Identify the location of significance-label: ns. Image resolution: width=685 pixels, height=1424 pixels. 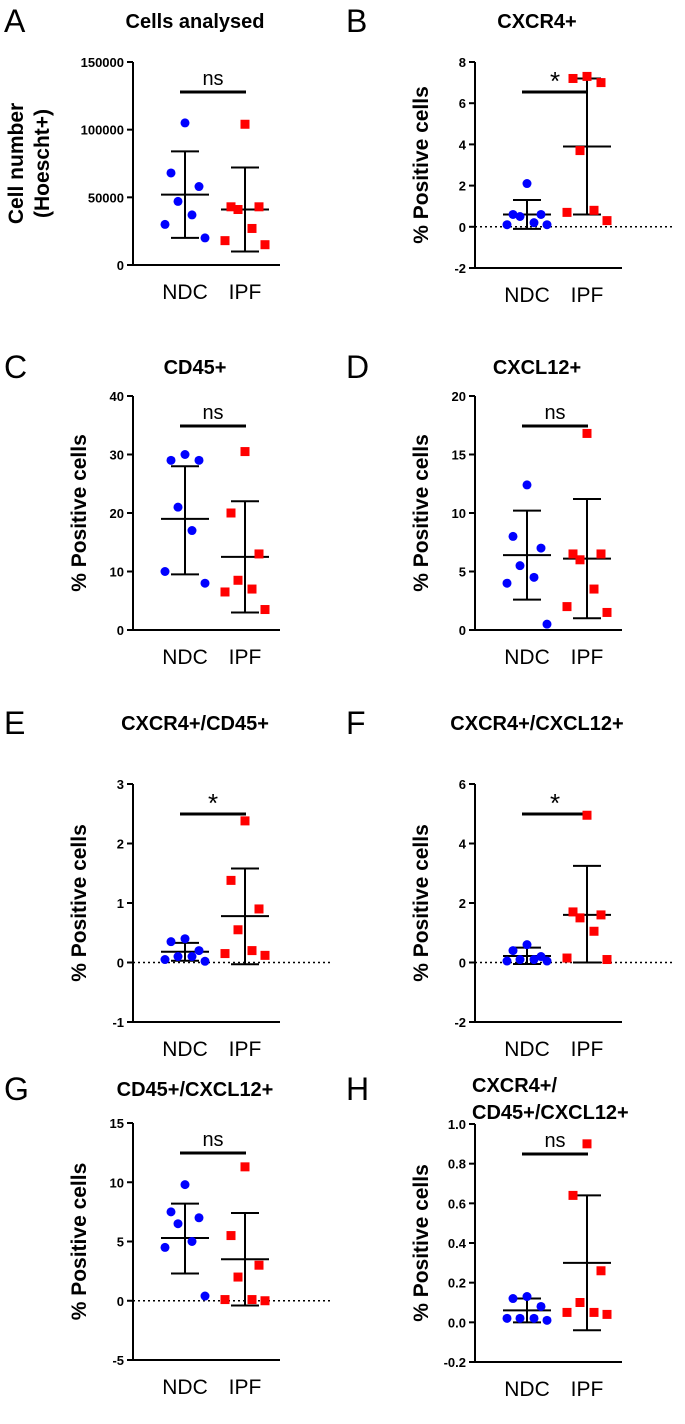
(212, 1140).